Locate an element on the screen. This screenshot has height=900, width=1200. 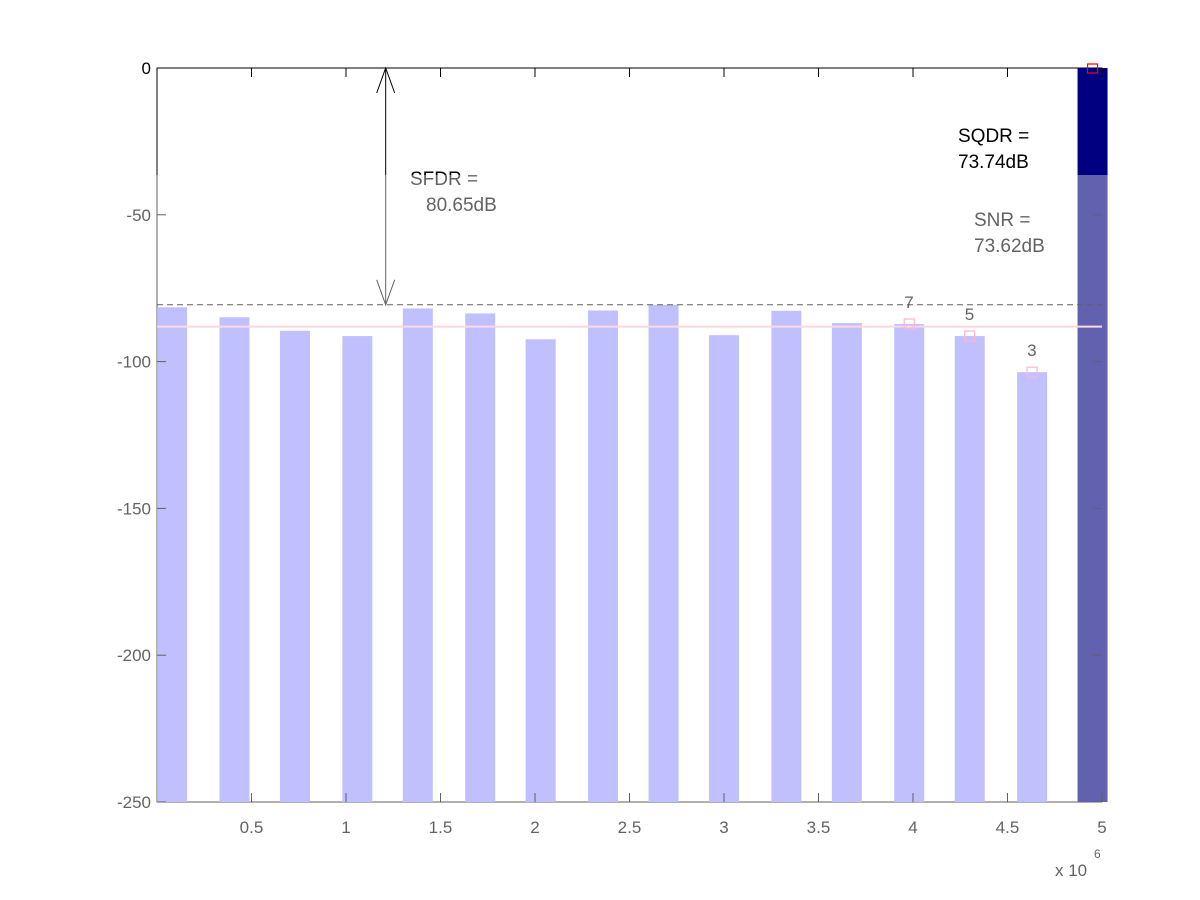
snr-value: 73.62dB is located at coordinates (1009, 246).